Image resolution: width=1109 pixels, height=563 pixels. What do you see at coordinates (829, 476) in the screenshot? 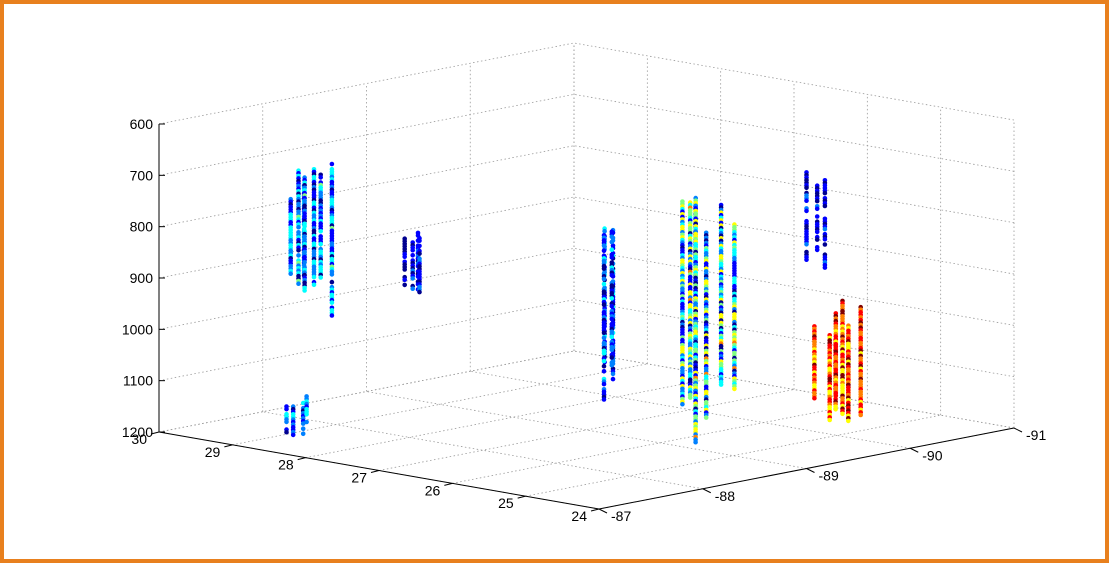
I see `x-tick-label: -89` at bounding box center [829, 476].